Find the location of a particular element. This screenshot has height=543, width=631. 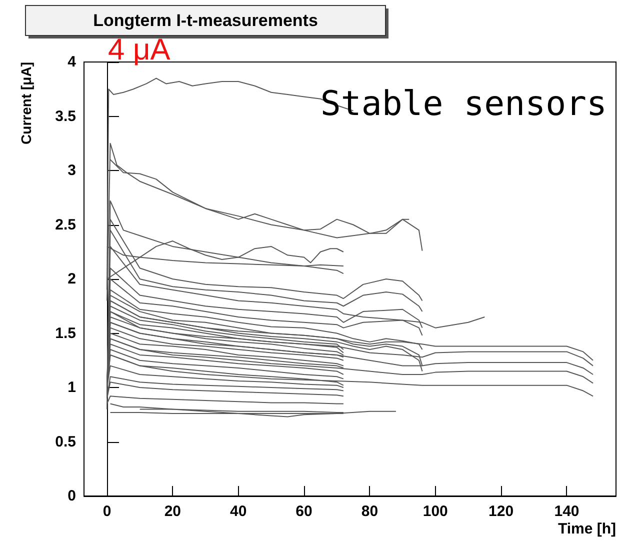

x-tick-label: 100 is located at coordinates (435, 511).